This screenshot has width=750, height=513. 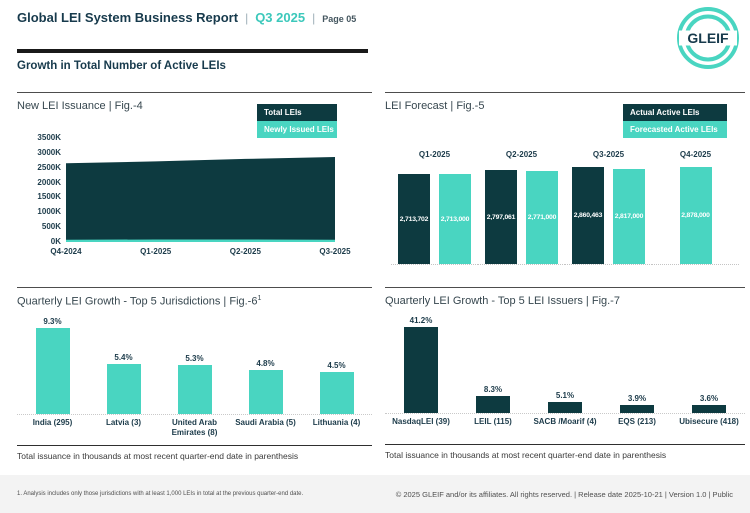 I want to click on fig6-value-label: 4.8%, so click(x=265, y=363).